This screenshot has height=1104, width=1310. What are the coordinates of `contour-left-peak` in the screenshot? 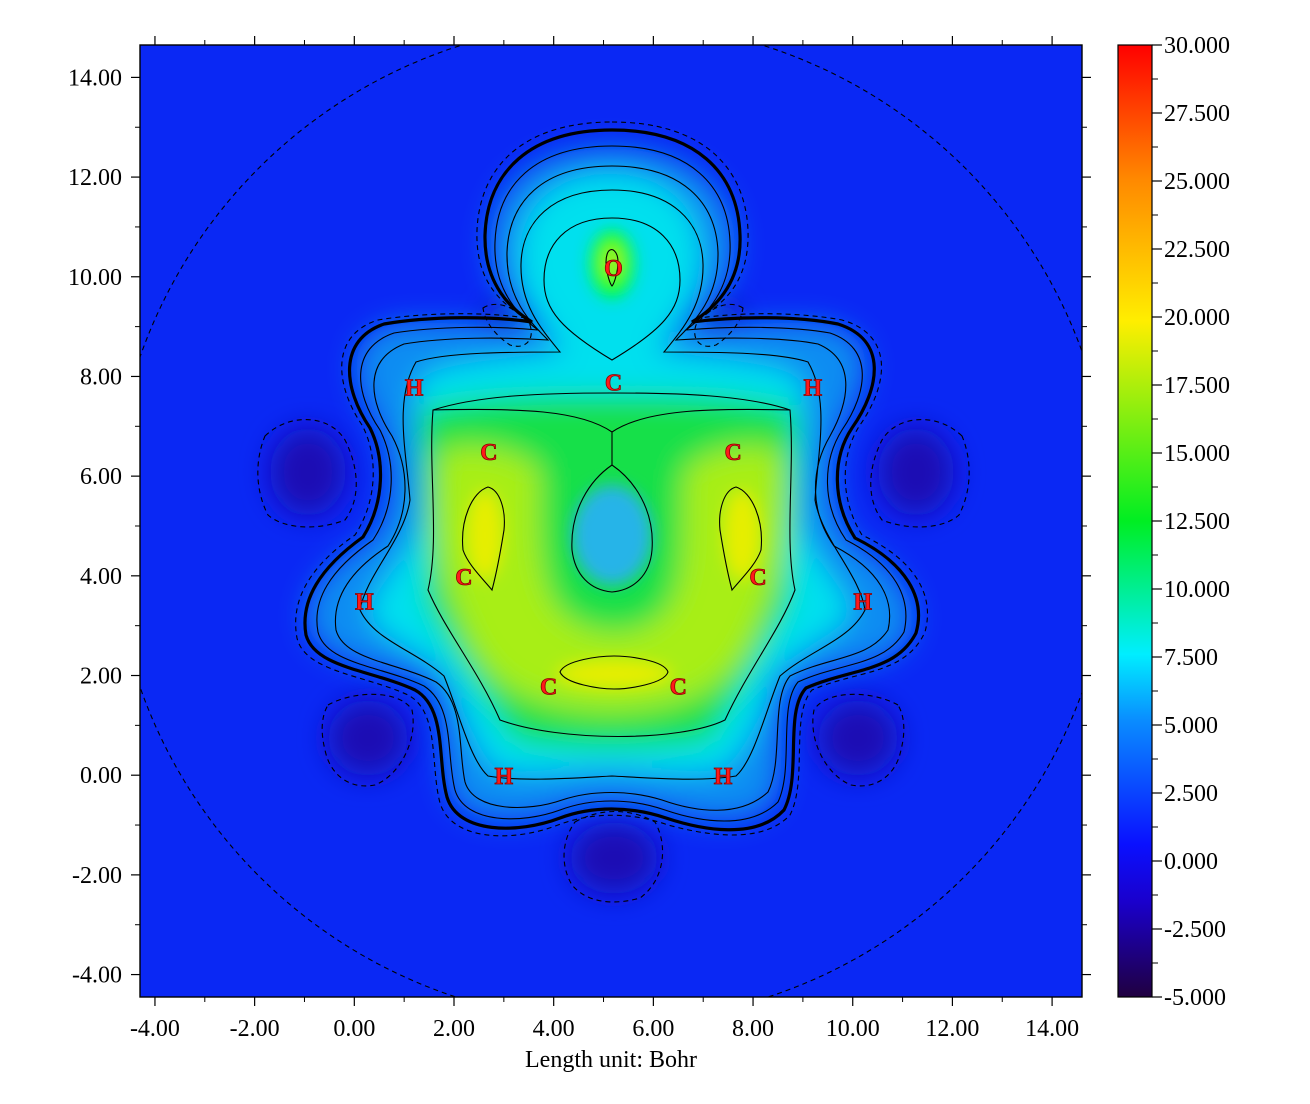 It's located at (483, 539).